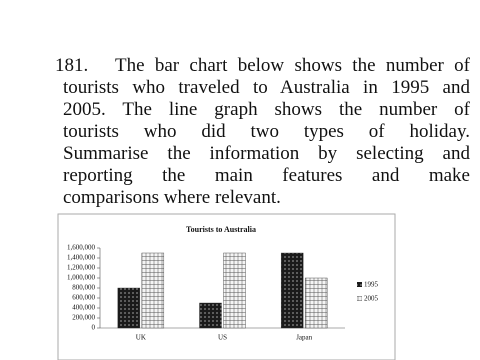 This screenshot has width=480, height=360. I want to click on legend-label: 1995, so click(371, 285).